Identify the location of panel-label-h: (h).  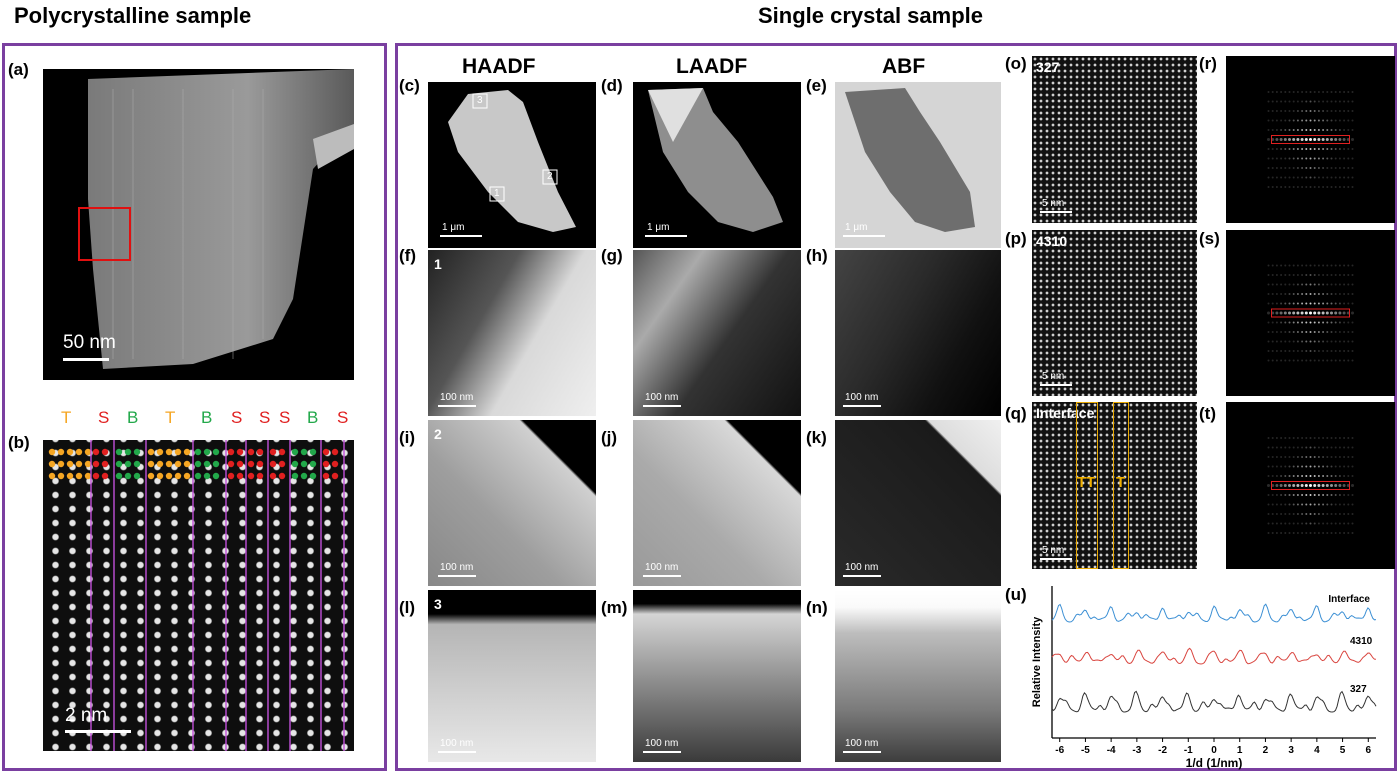
(817, 255).